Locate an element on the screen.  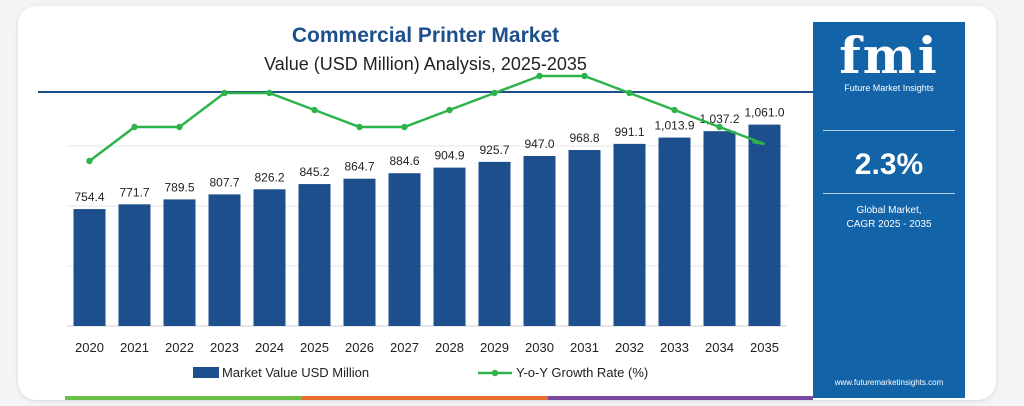
x-tick-2023: 2023 is located at coordinates (224, 347).